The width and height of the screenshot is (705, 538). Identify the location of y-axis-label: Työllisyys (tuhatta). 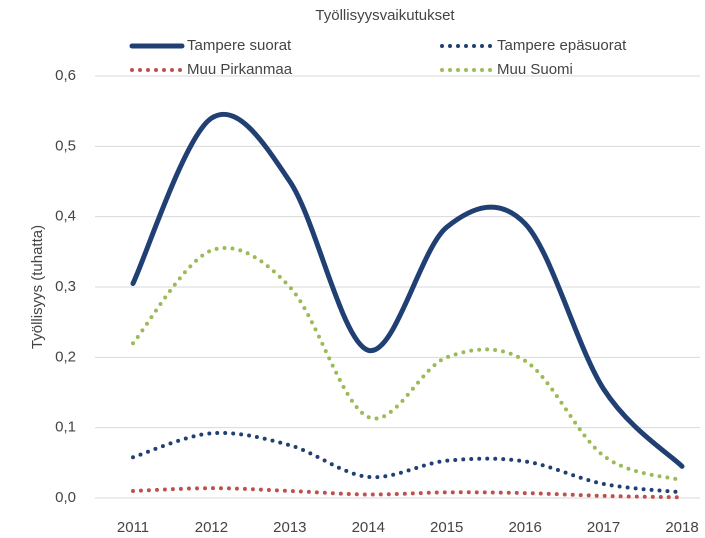
(37, 287).